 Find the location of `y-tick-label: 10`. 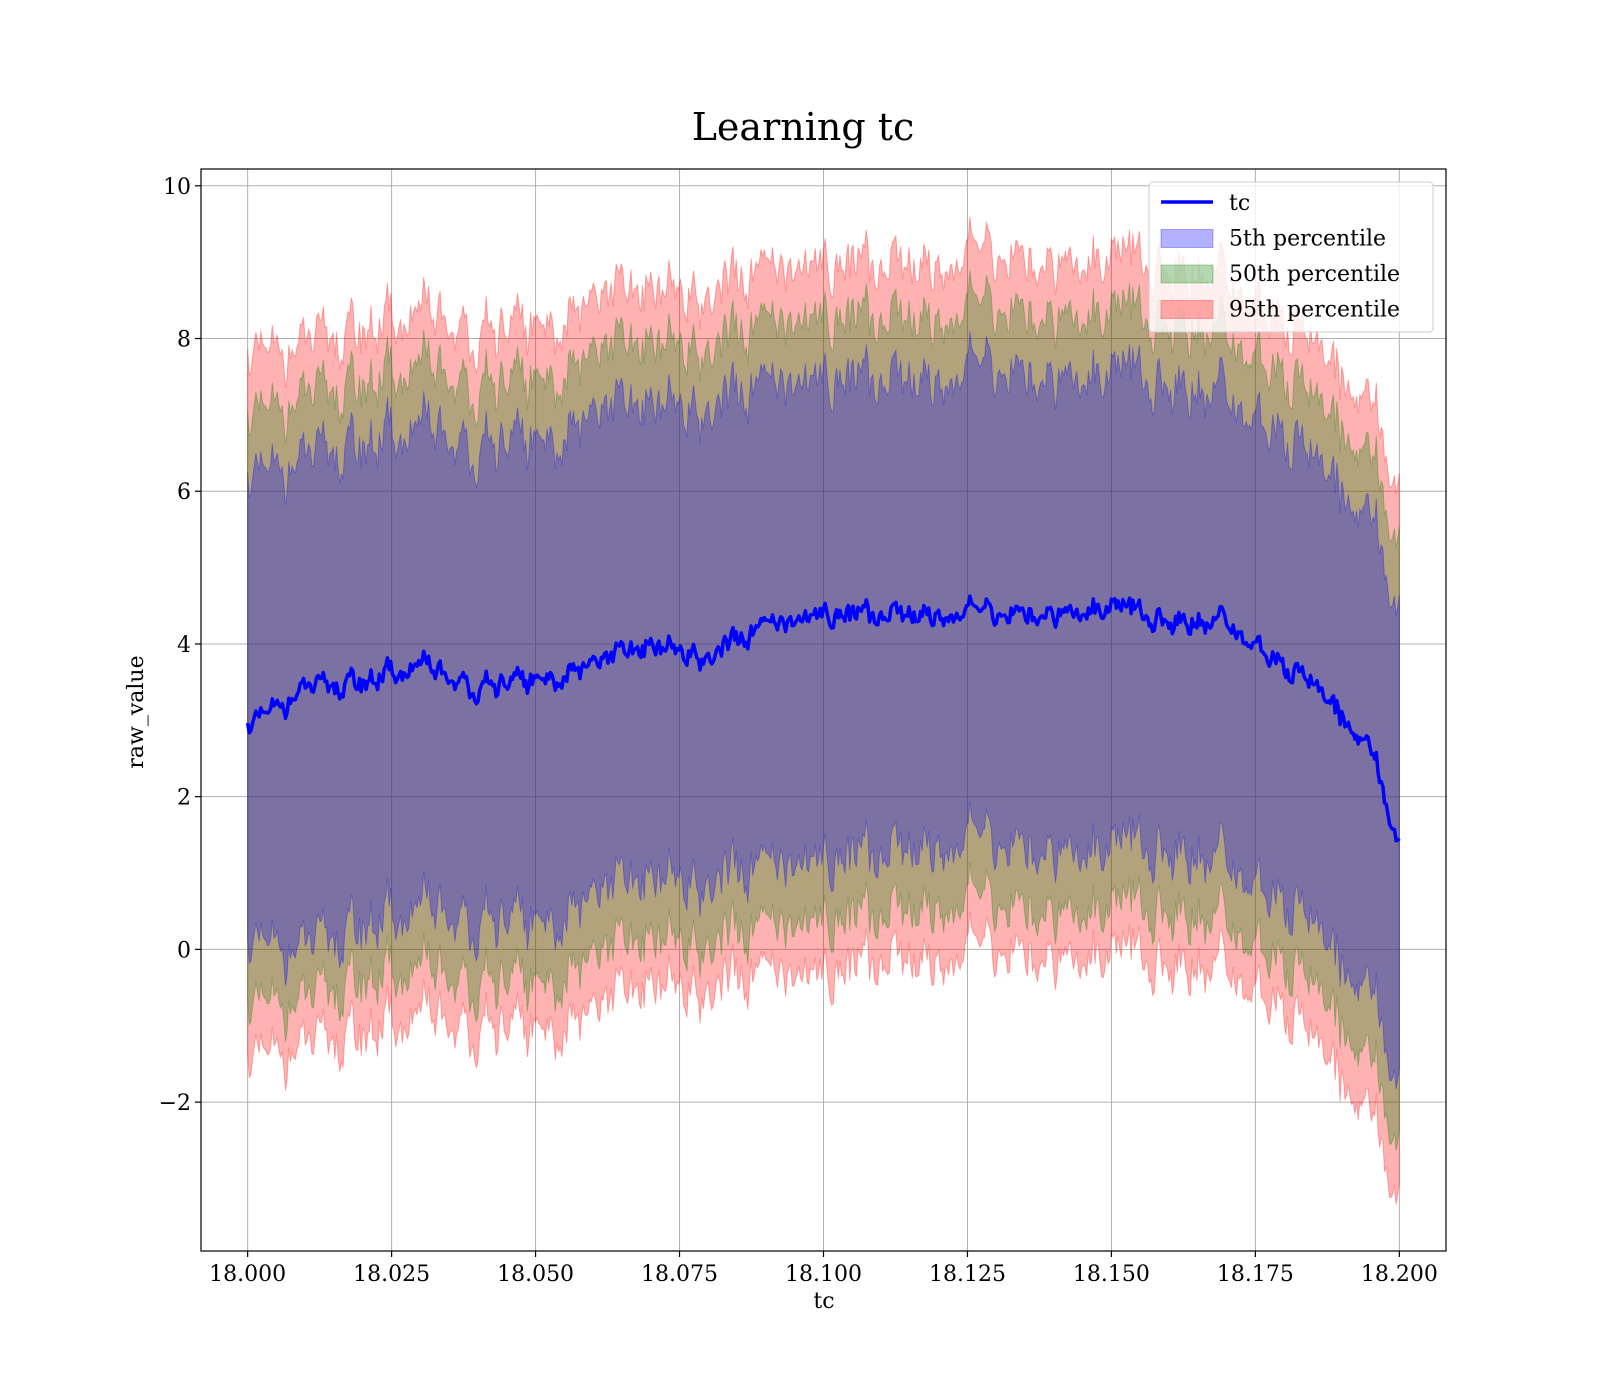

y-tick-label: 10 is located at coordinates (177, 187).